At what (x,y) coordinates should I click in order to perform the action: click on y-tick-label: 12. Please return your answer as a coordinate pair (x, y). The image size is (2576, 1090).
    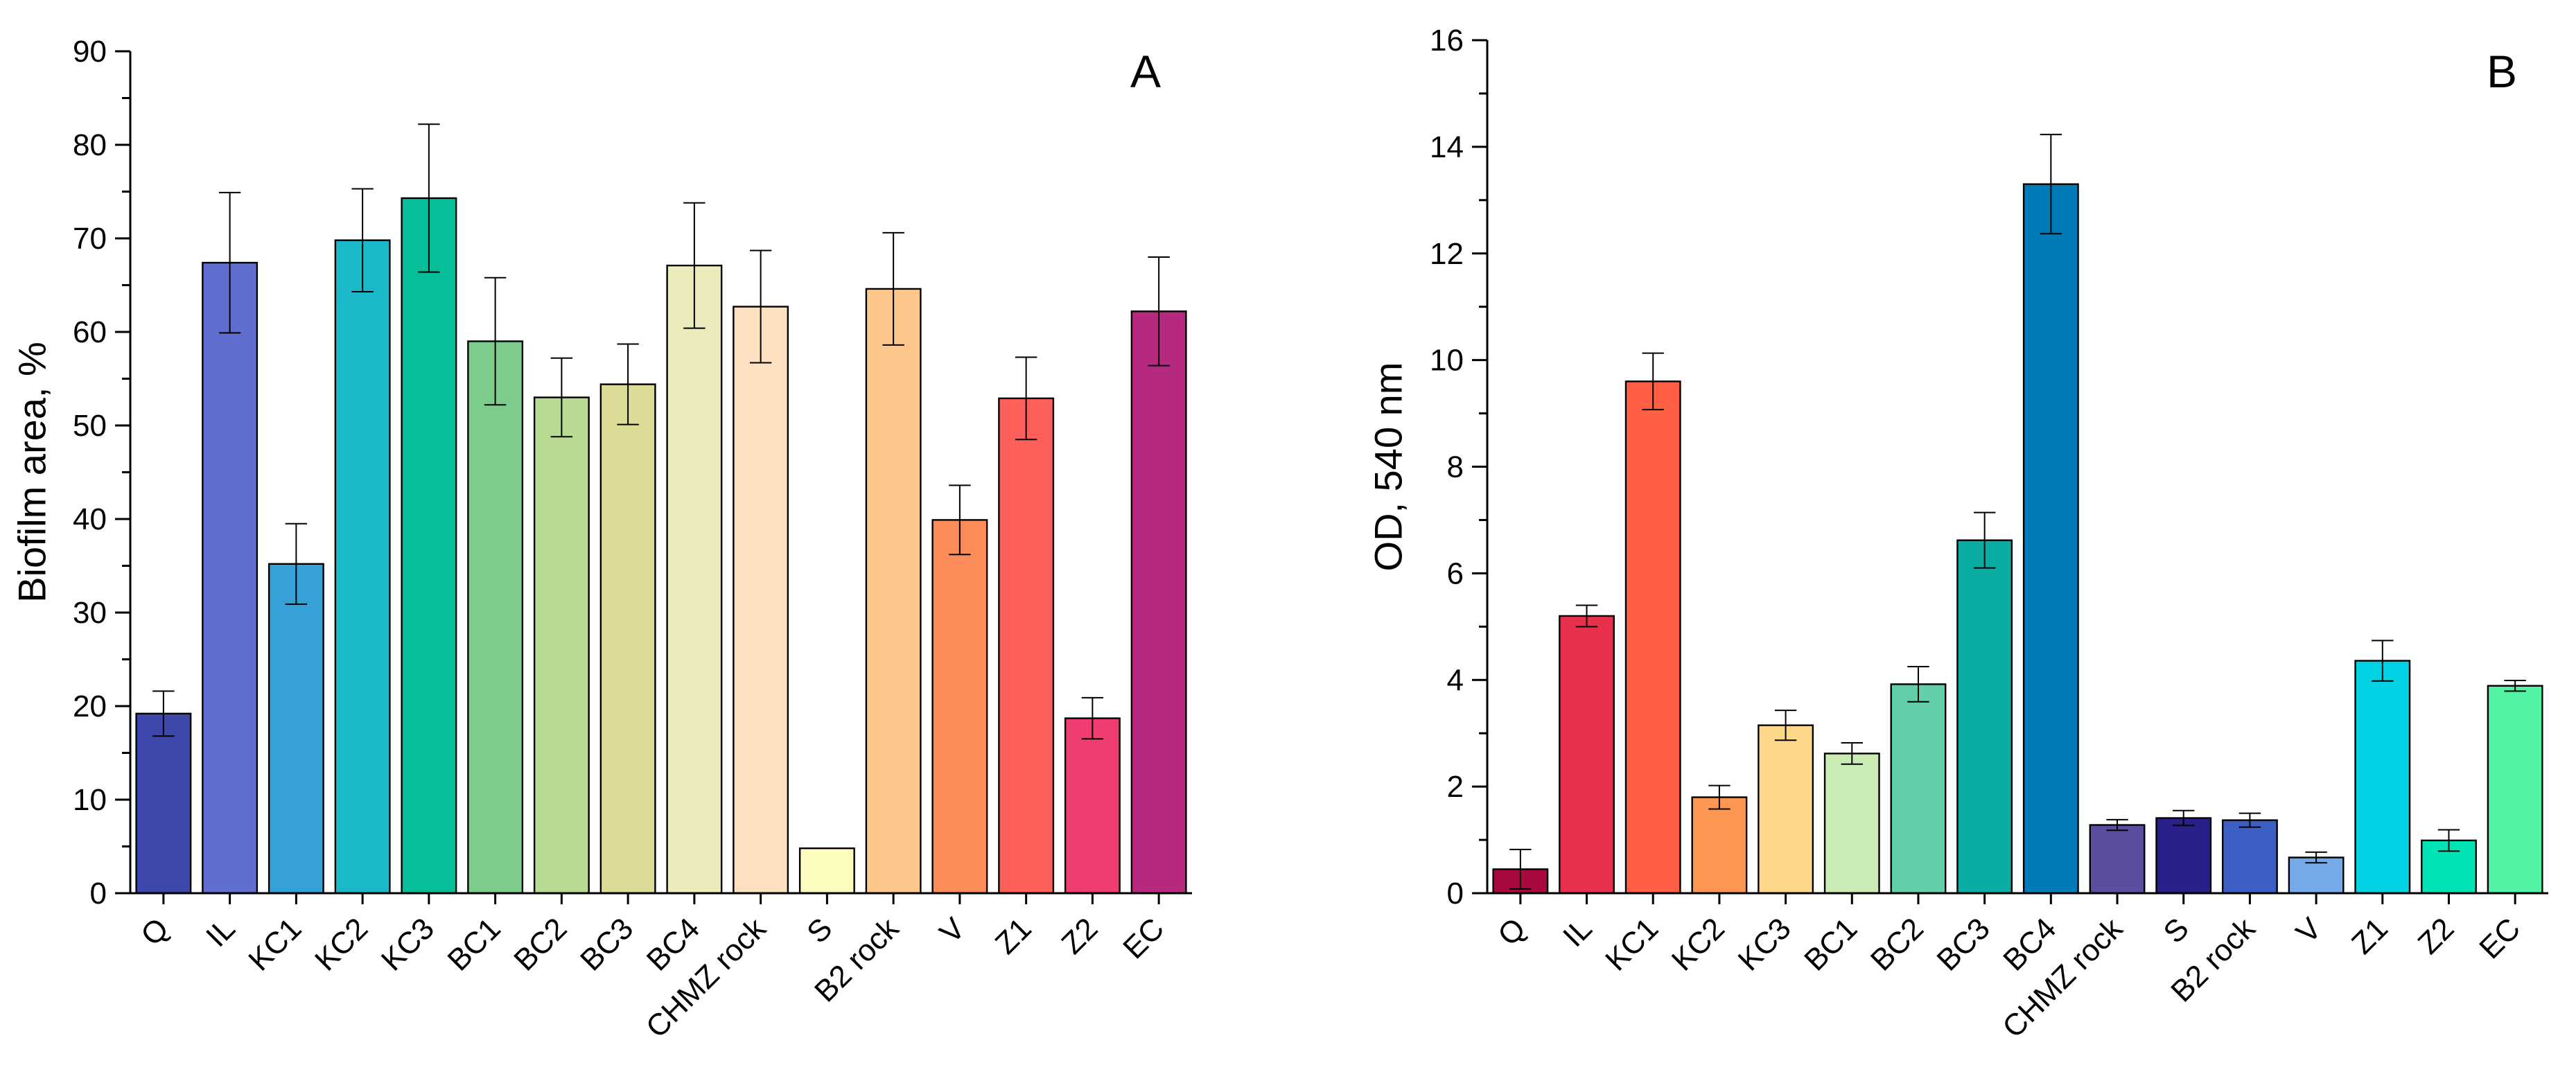
    Looking at the image, I should click on (1447, 254).